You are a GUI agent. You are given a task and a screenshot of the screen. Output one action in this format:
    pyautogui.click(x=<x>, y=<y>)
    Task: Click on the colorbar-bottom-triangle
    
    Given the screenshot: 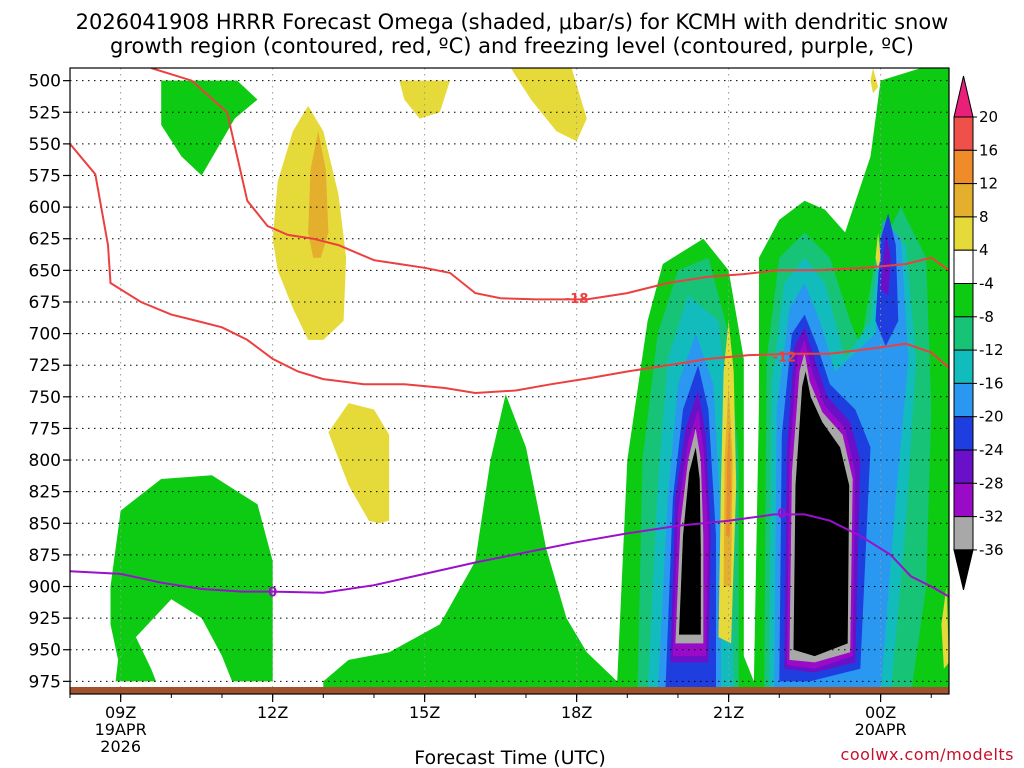 What is the action you would take?
    pyautogui.click(x=963, y=570)
    